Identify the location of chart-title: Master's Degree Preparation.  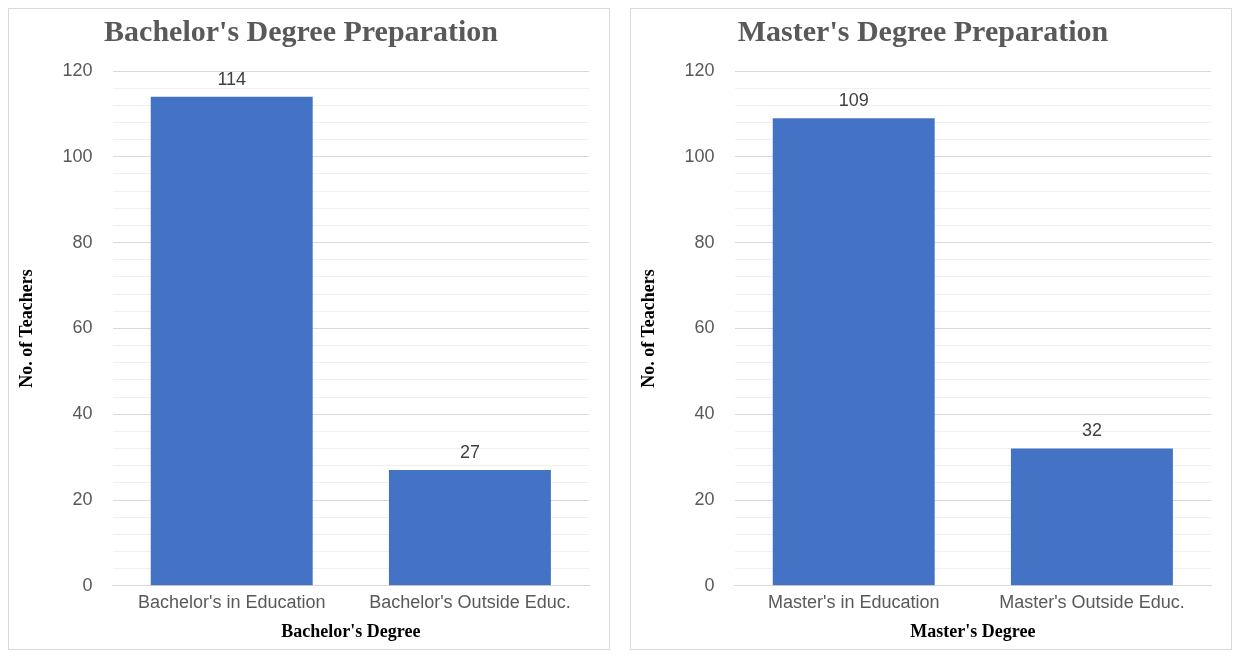
(923, 30).